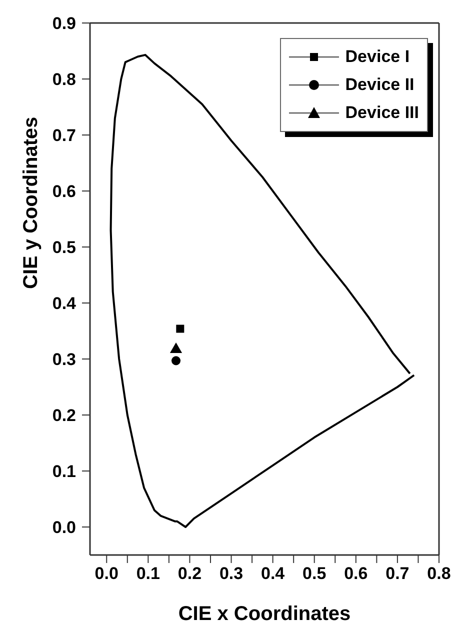 The width and height of the screenshot is (462, 632). What do you see at coordinates (190, 573) in the screenshot?
I see `x-tick-label: 0.2` at bounding box center [190, 573].